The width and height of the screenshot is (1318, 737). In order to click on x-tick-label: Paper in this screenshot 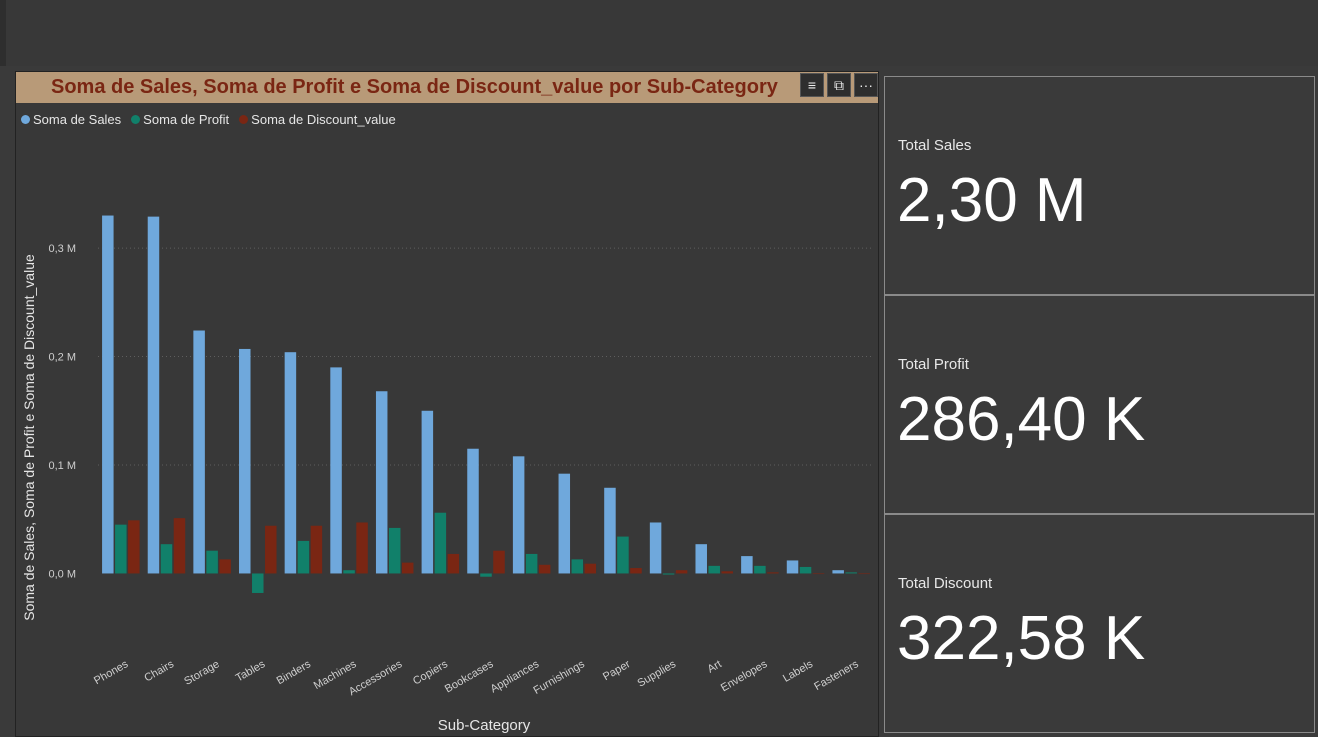, I will do `click(617, 670)`.